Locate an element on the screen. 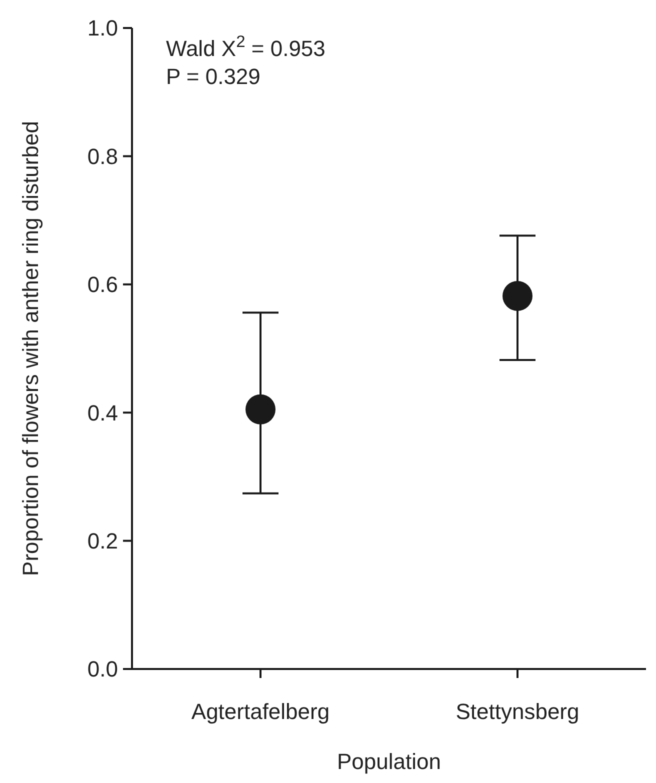 Image resolution: width=656 pixels, height=783 pixels. y-tick-label: 1.0 is located at coordinates (102, 28).